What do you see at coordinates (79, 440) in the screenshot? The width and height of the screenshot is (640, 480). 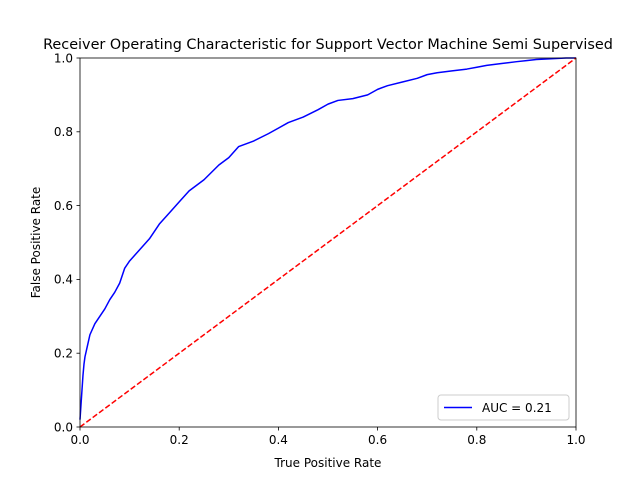 I see `x-tick-label: 0.0` at bounding box center [79, 440].